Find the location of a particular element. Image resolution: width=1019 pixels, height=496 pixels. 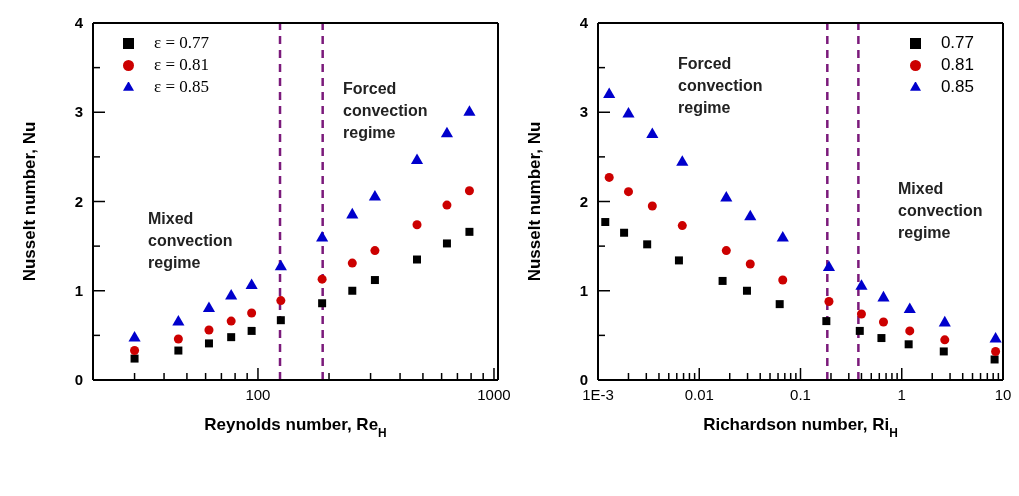

x-axis-title: Reynolds number, Re$_{H}$ is located at coordinates (295, 427).